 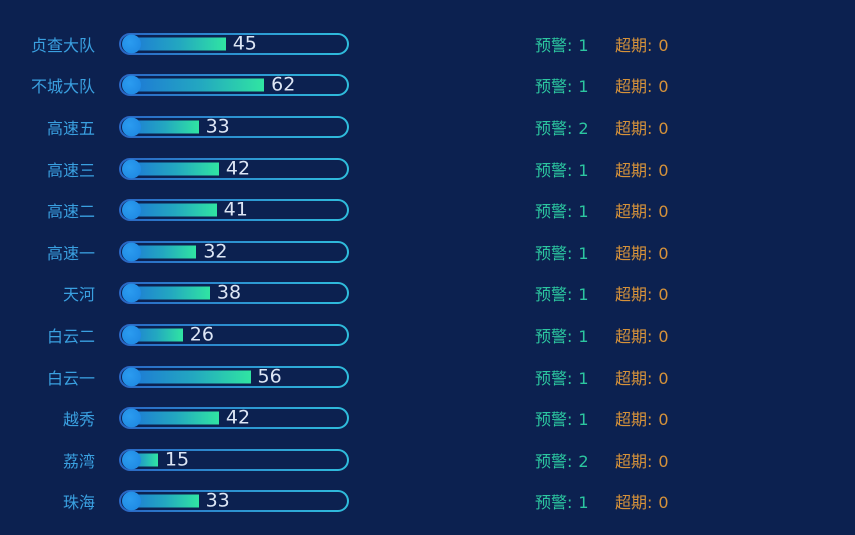 What do you see at coordinates (70, 336) in the screenshot?
I see `brigade-label: 白云二` at bounding box center [70, 336].